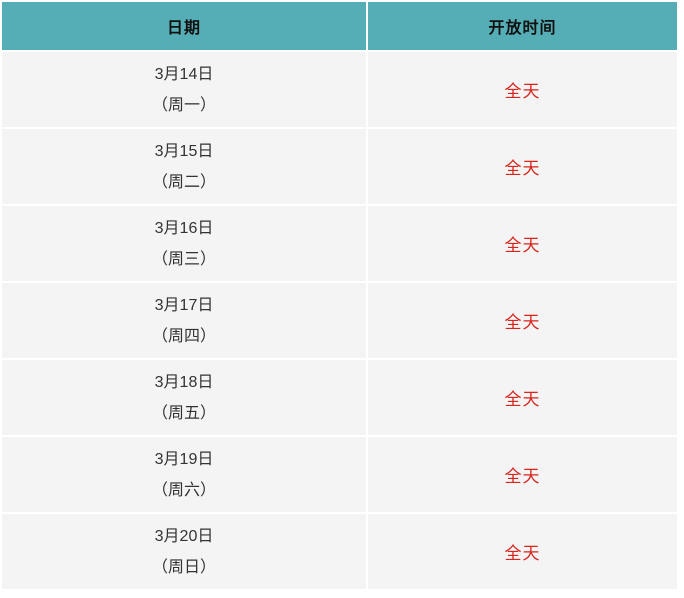  I want to click on table-row: 3月17日 （周四） 全天, so click(339, 320).